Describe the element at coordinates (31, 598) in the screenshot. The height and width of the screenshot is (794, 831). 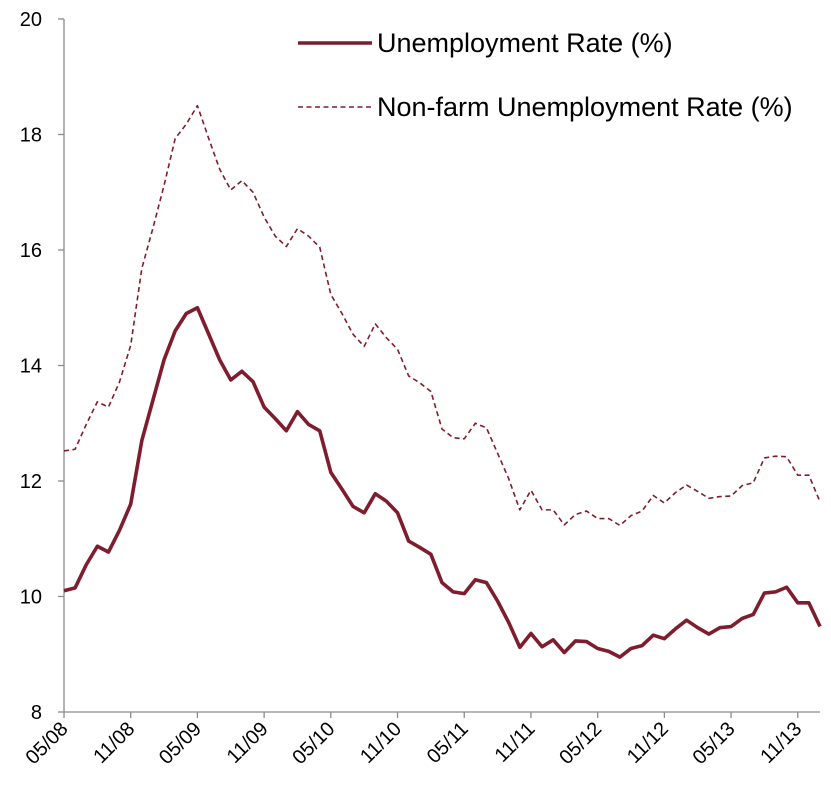
I see `y-tick-label: 10` at that location.